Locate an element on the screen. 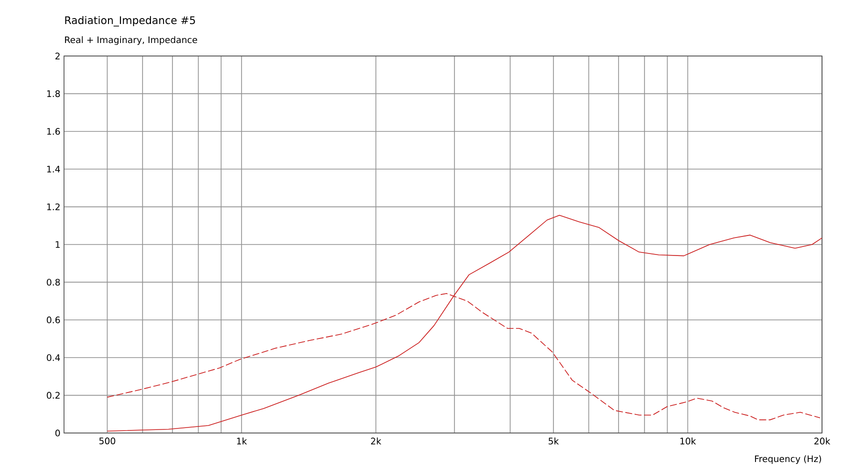 The height and width of the screenshot is (469, 844). chart-title: Radiation_Impedance #5 is located at coordinates (130, 21).